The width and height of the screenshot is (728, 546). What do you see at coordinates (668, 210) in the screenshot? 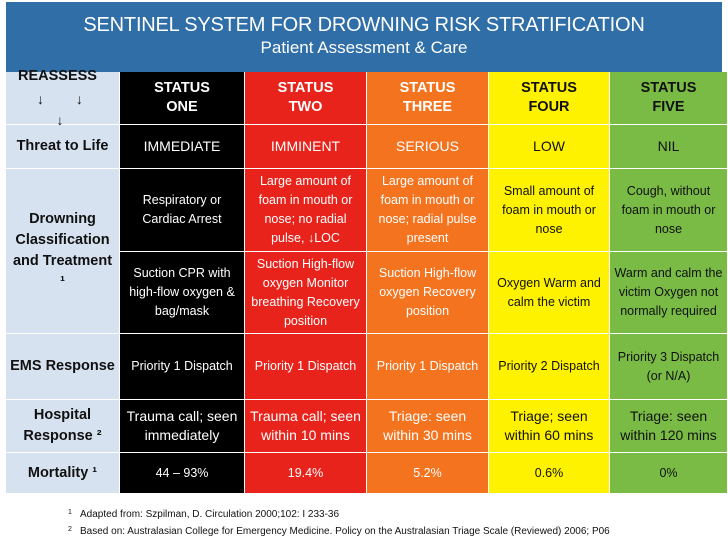
I see `classification-cell: Cough, without foam in mouth or nose` at bounding box center [668, 210].